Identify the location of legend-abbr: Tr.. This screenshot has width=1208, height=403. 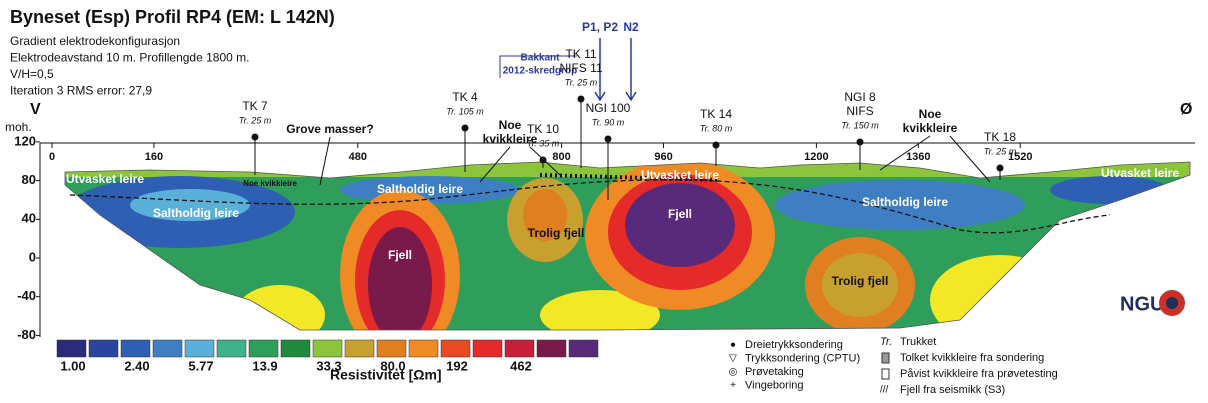
(886, 342).